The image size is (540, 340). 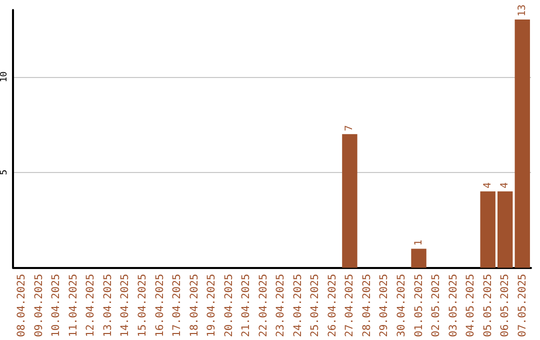 What do you see at coordinates (90, 306) in the screenshot?
I see `x-tick-label: 12.04.2025` at bounding box center [90, 306].